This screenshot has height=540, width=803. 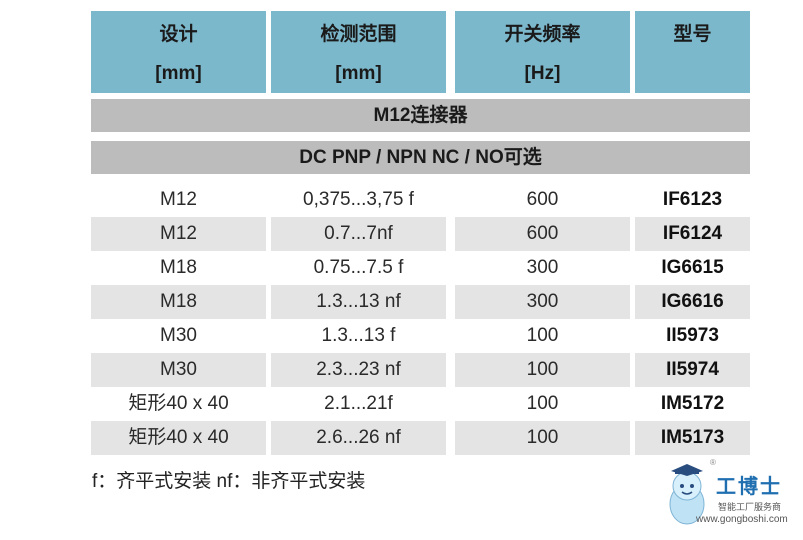 I want to click on header-range-unit: [mm], so click(x=358, y=73).